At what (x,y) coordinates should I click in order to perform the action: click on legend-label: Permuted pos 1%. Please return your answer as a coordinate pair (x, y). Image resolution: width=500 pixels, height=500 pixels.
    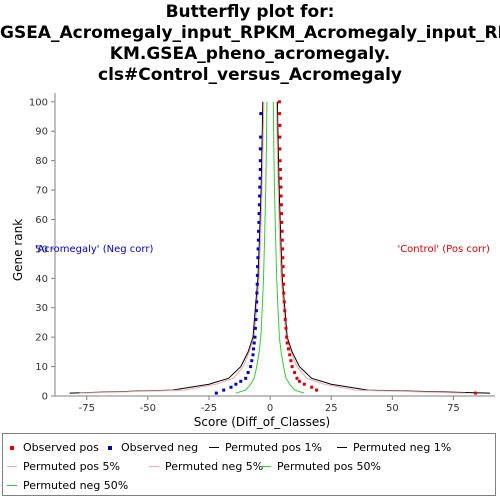
    Looking at the image, I should click on (273, 447).